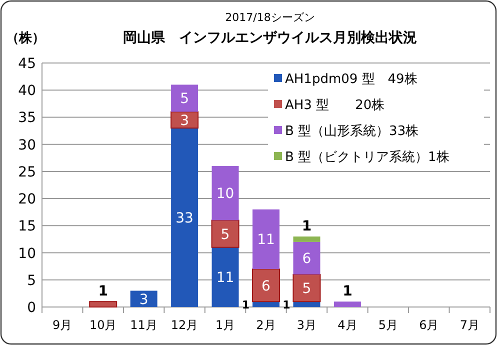 The width and height of the screenshot is (497, 345). Describe the element at coordinates (25, 38) in the screenshot. I see `y-axis-title: （株）` at that location.